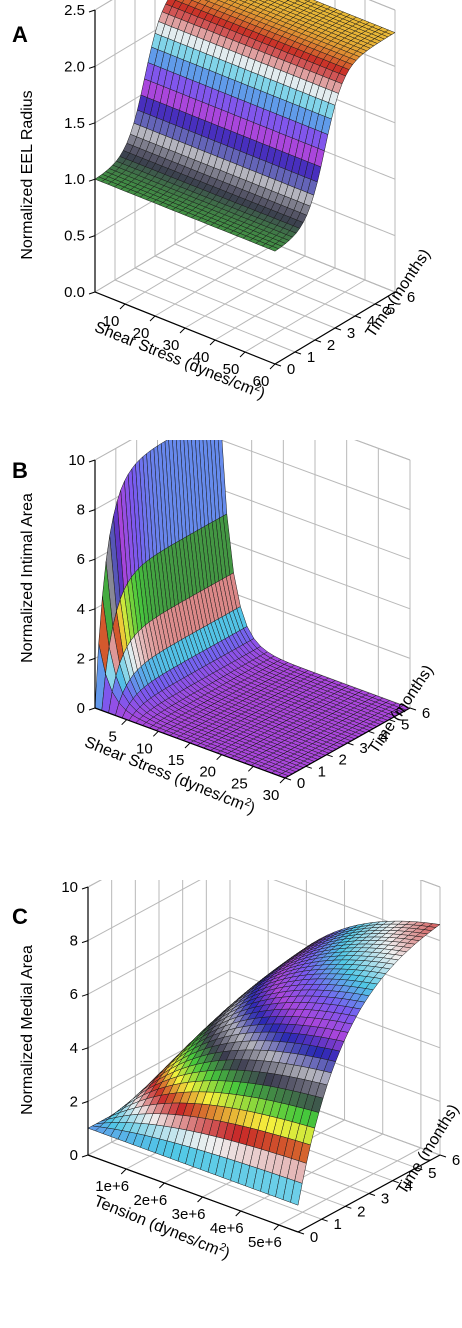  Describe the element at coordinates (74, 123) in the screenshot. I see `panela-z-tick-label: 1.5` at that location.